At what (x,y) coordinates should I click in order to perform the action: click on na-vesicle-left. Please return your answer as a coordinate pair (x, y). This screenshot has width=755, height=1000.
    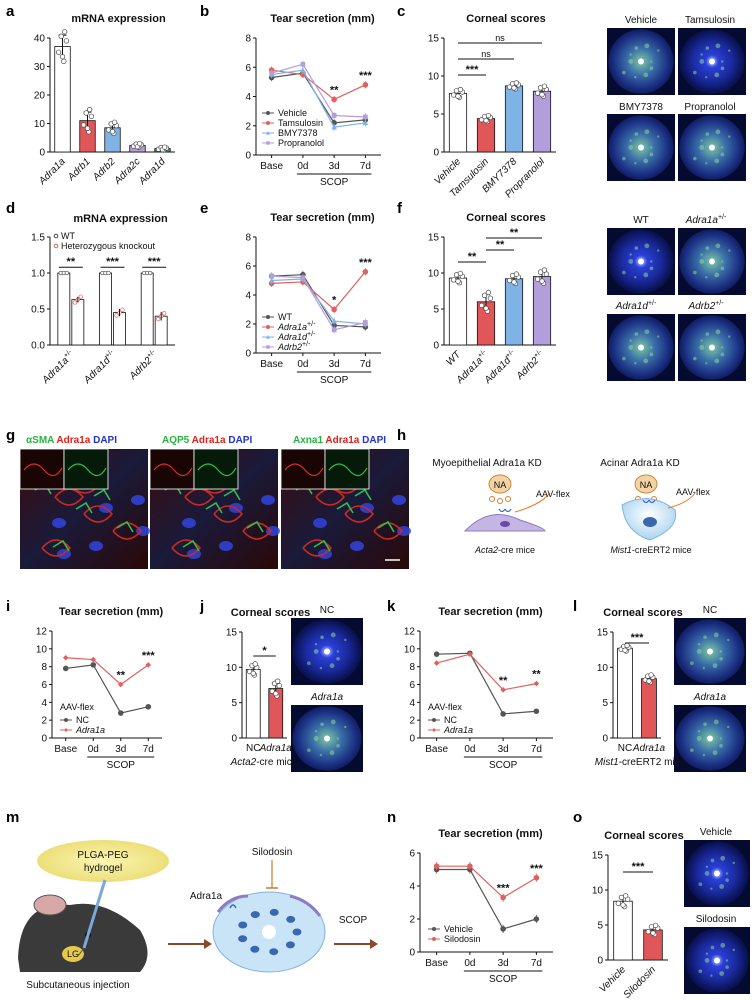
    Looking at the image, I should click on (500, 484).